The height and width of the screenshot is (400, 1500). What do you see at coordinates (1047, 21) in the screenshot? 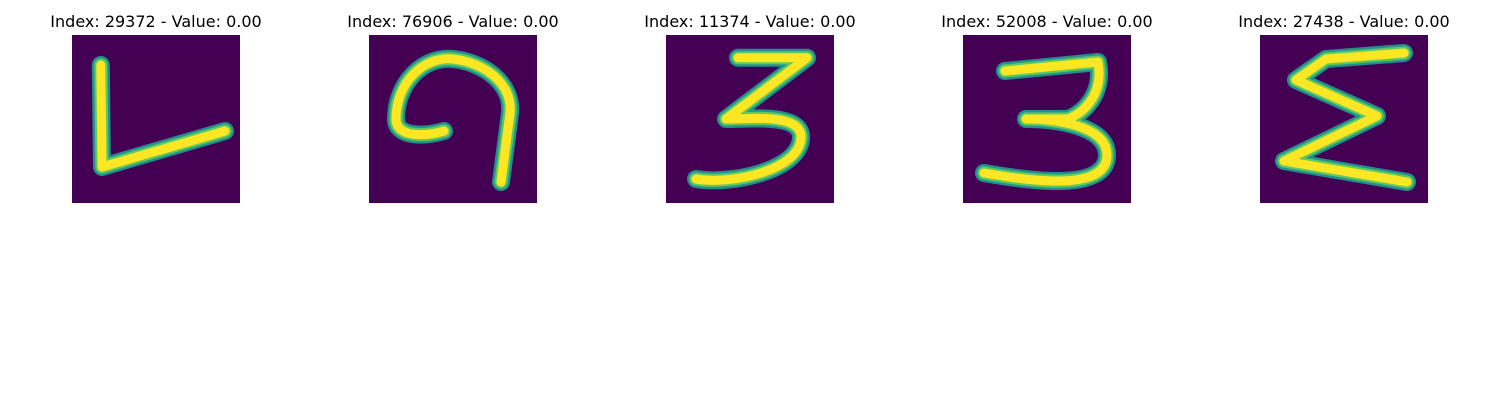
I see `panel-title: Index: 52008 - Value: 0.00` at bounding box center [1047, 21].